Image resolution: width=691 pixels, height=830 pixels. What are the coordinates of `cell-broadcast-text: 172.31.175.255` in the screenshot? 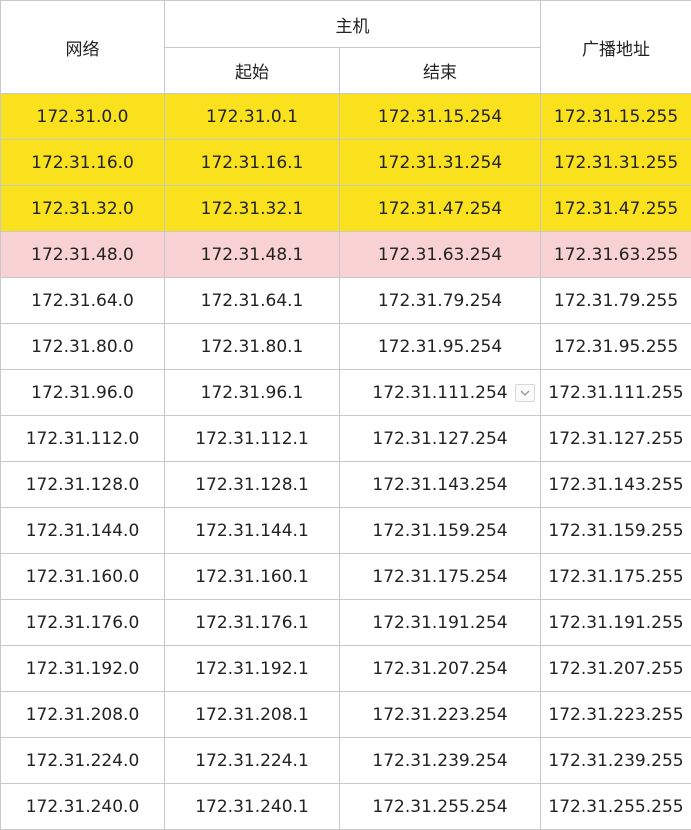 It's located at (615, 577).